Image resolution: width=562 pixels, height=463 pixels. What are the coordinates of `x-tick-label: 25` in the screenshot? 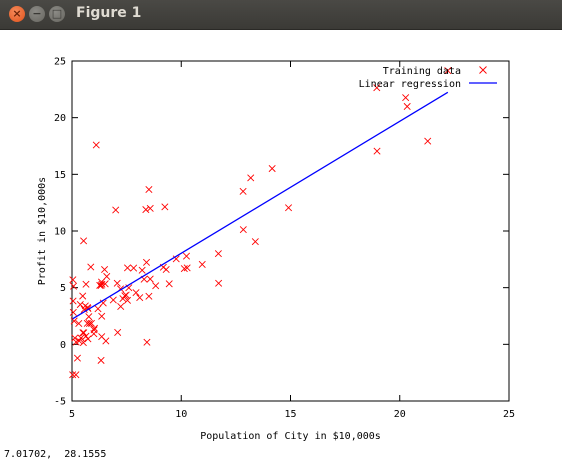 It's located at (509, 414).